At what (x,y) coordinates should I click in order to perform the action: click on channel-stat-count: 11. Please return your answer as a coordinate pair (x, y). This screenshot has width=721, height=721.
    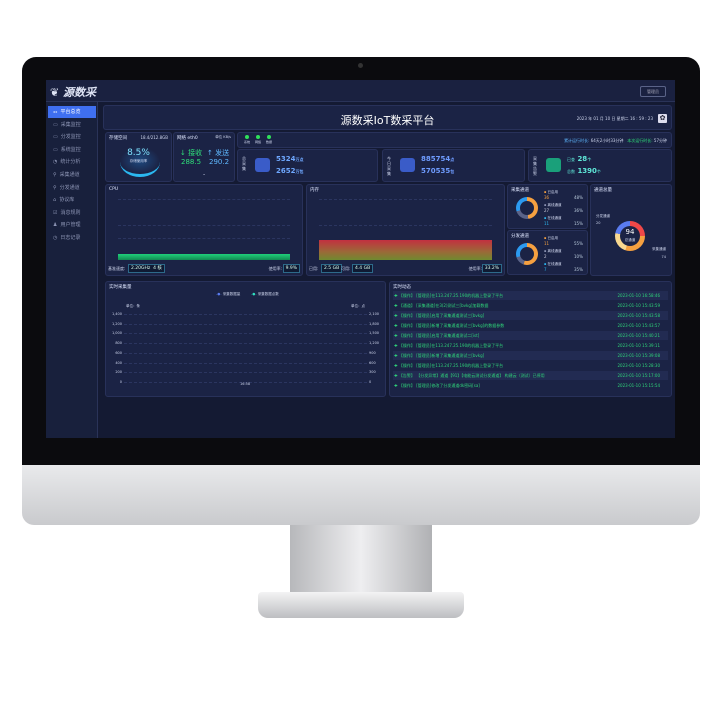
    Looking at the image, I should click on (547, 243).